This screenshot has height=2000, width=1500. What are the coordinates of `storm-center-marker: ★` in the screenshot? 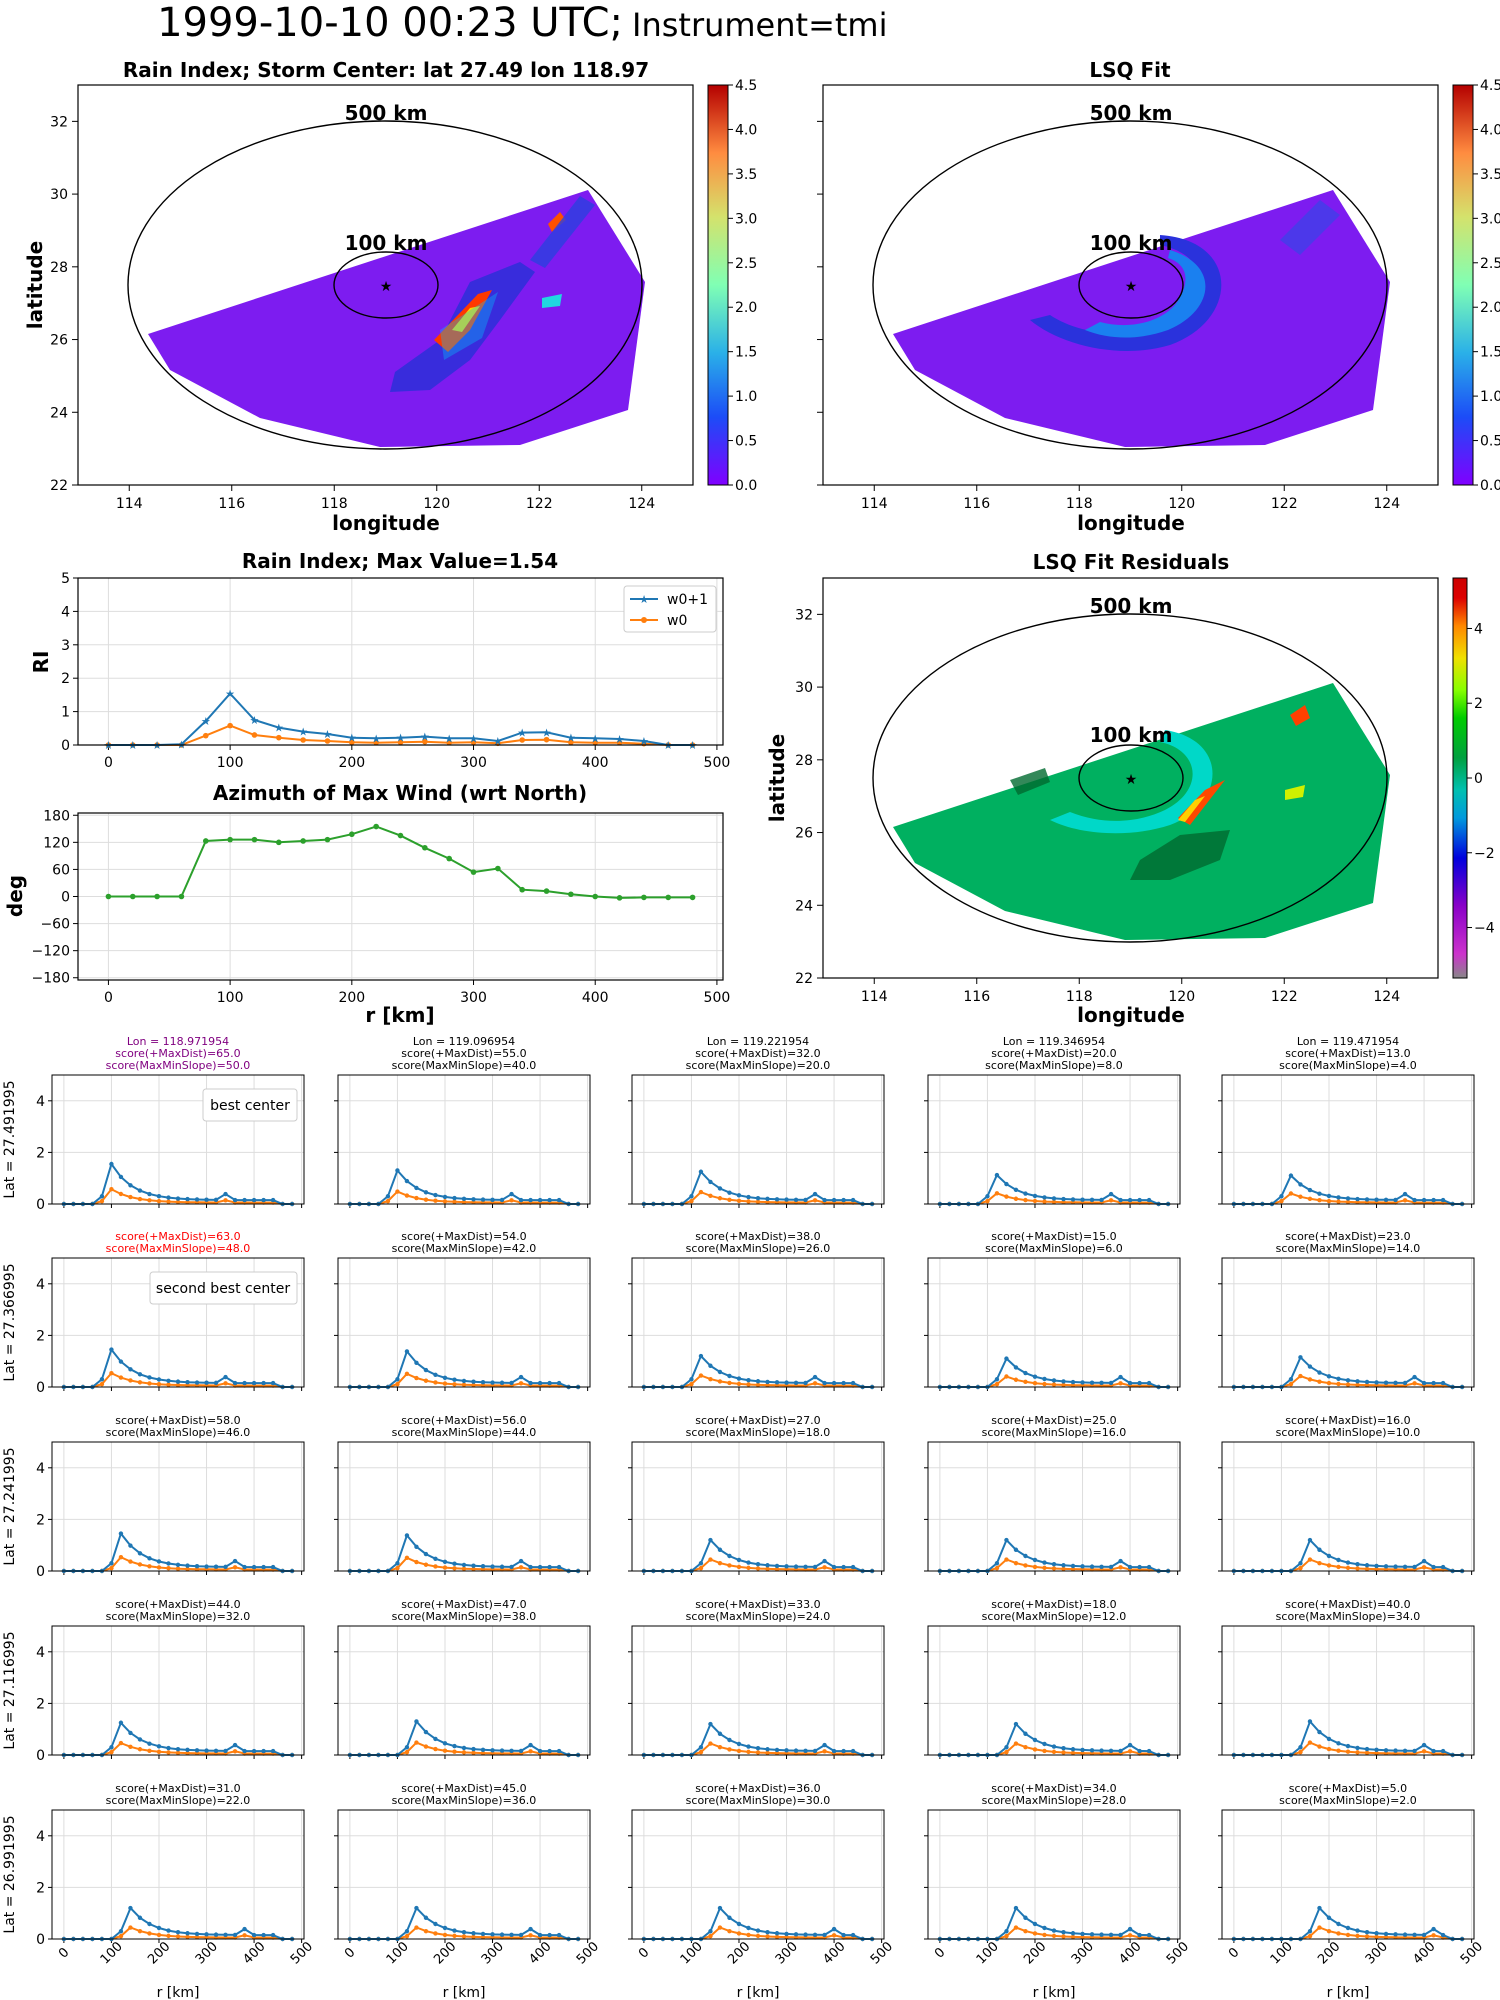 It's located at (1131, 287).